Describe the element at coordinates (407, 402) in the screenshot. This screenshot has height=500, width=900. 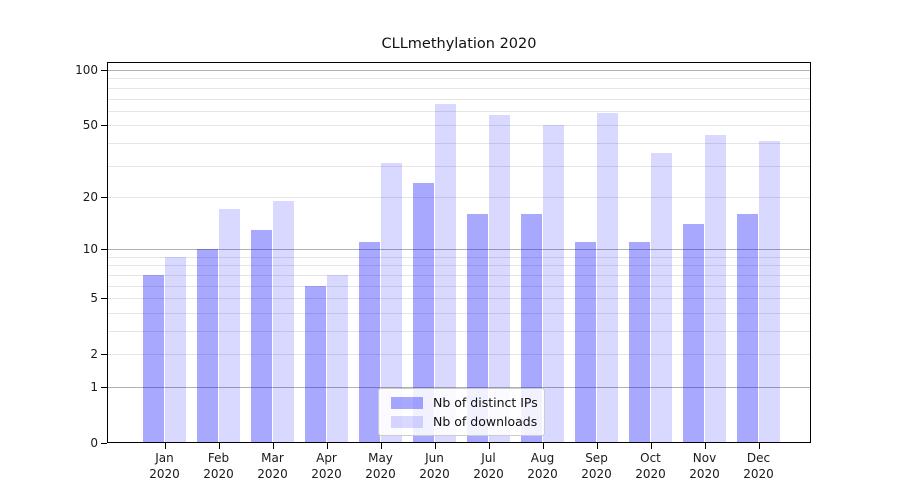
I see `legend-swatch-distinct-ips` at that location.